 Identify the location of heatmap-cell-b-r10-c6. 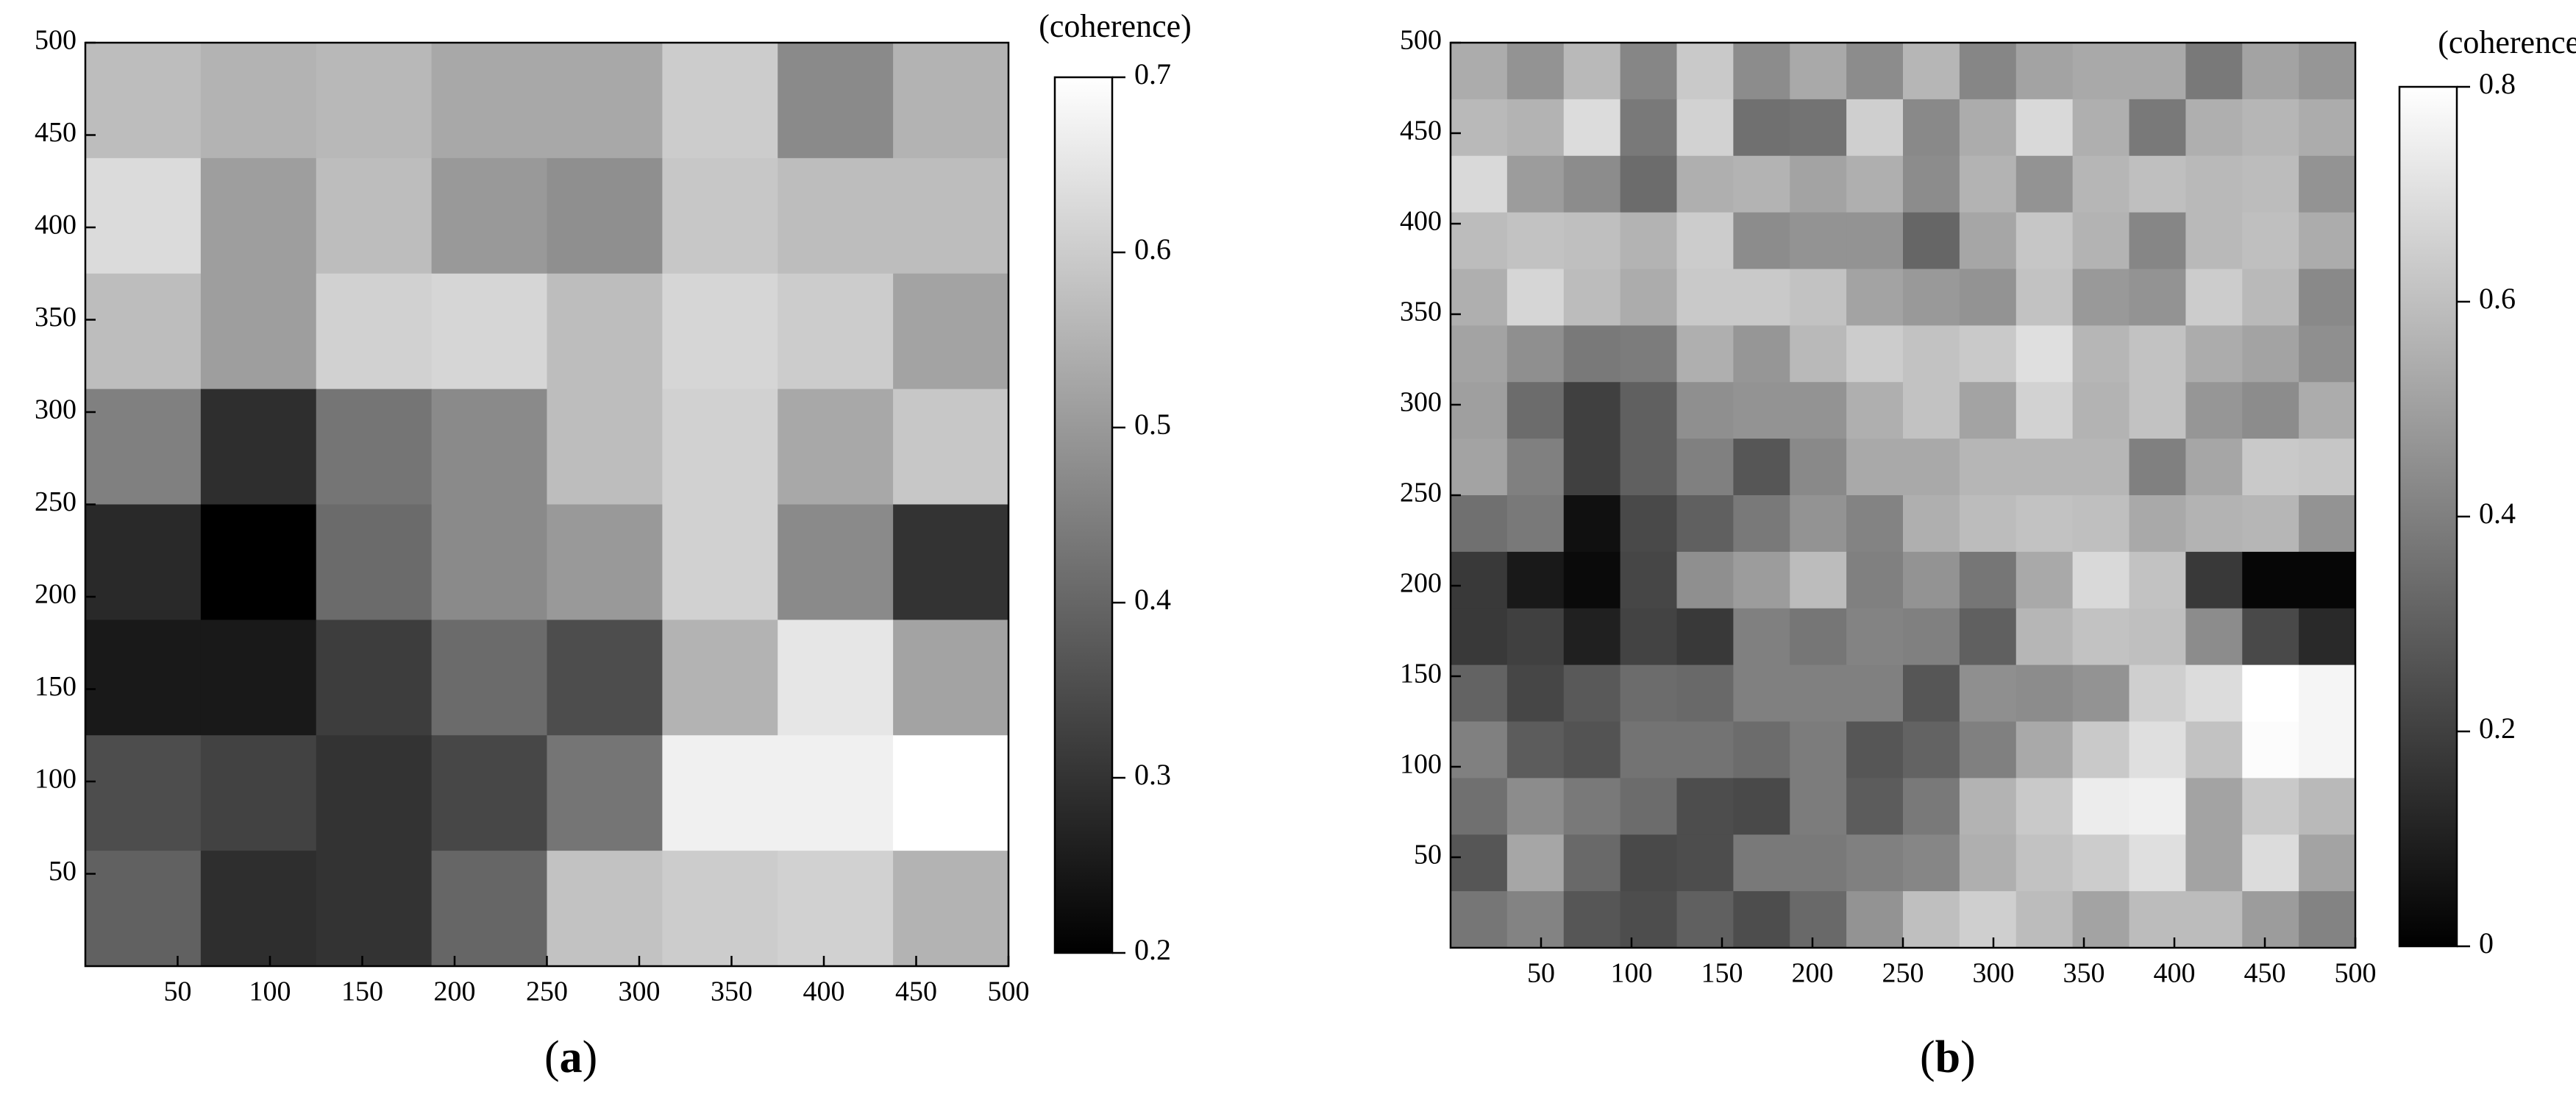
(1818, 637).